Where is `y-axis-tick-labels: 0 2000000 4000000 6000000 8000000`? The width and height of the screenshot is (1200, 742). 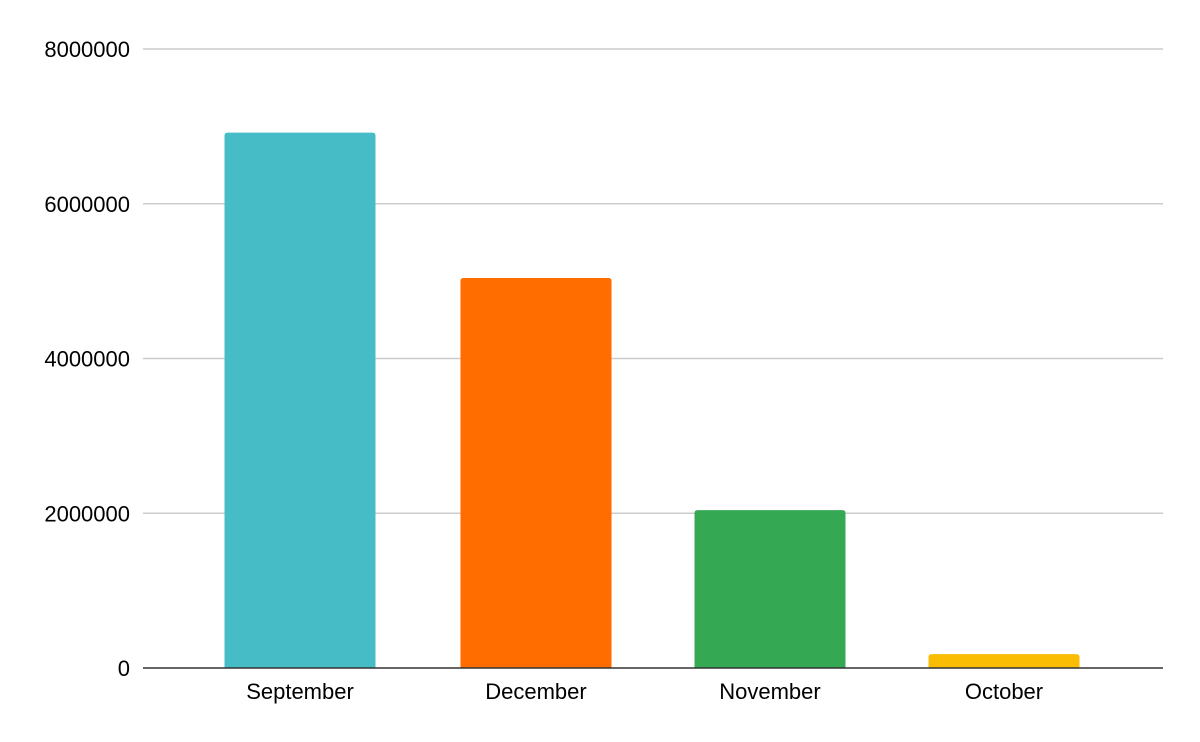
y-axis-tick-labels: 0 2000000 4000000 6000000 8000000 is located at coordinates (87, 359).